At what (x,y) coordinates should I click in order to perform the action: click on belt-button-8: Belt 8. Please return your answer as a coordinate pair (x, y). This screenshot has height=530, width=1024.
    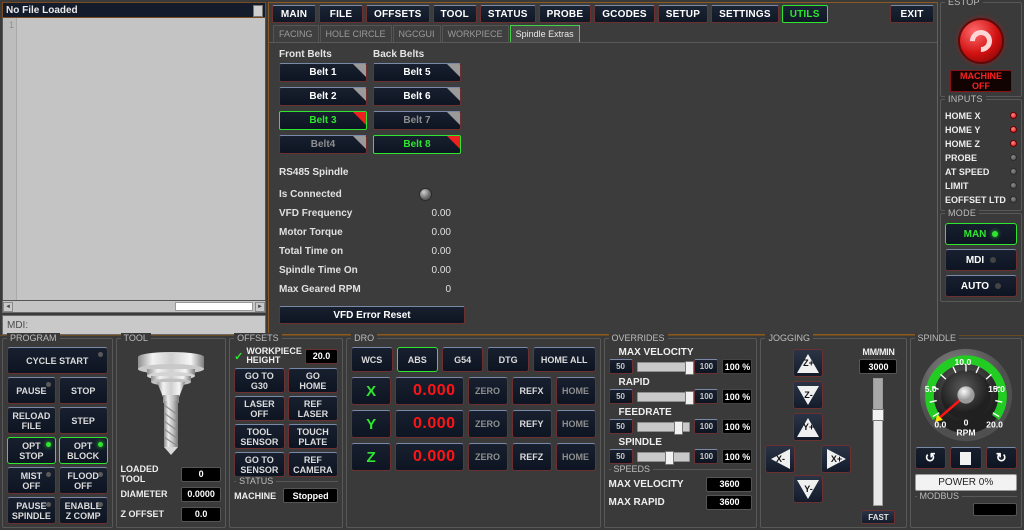
    Looking at the image, I should click on (417, 144).